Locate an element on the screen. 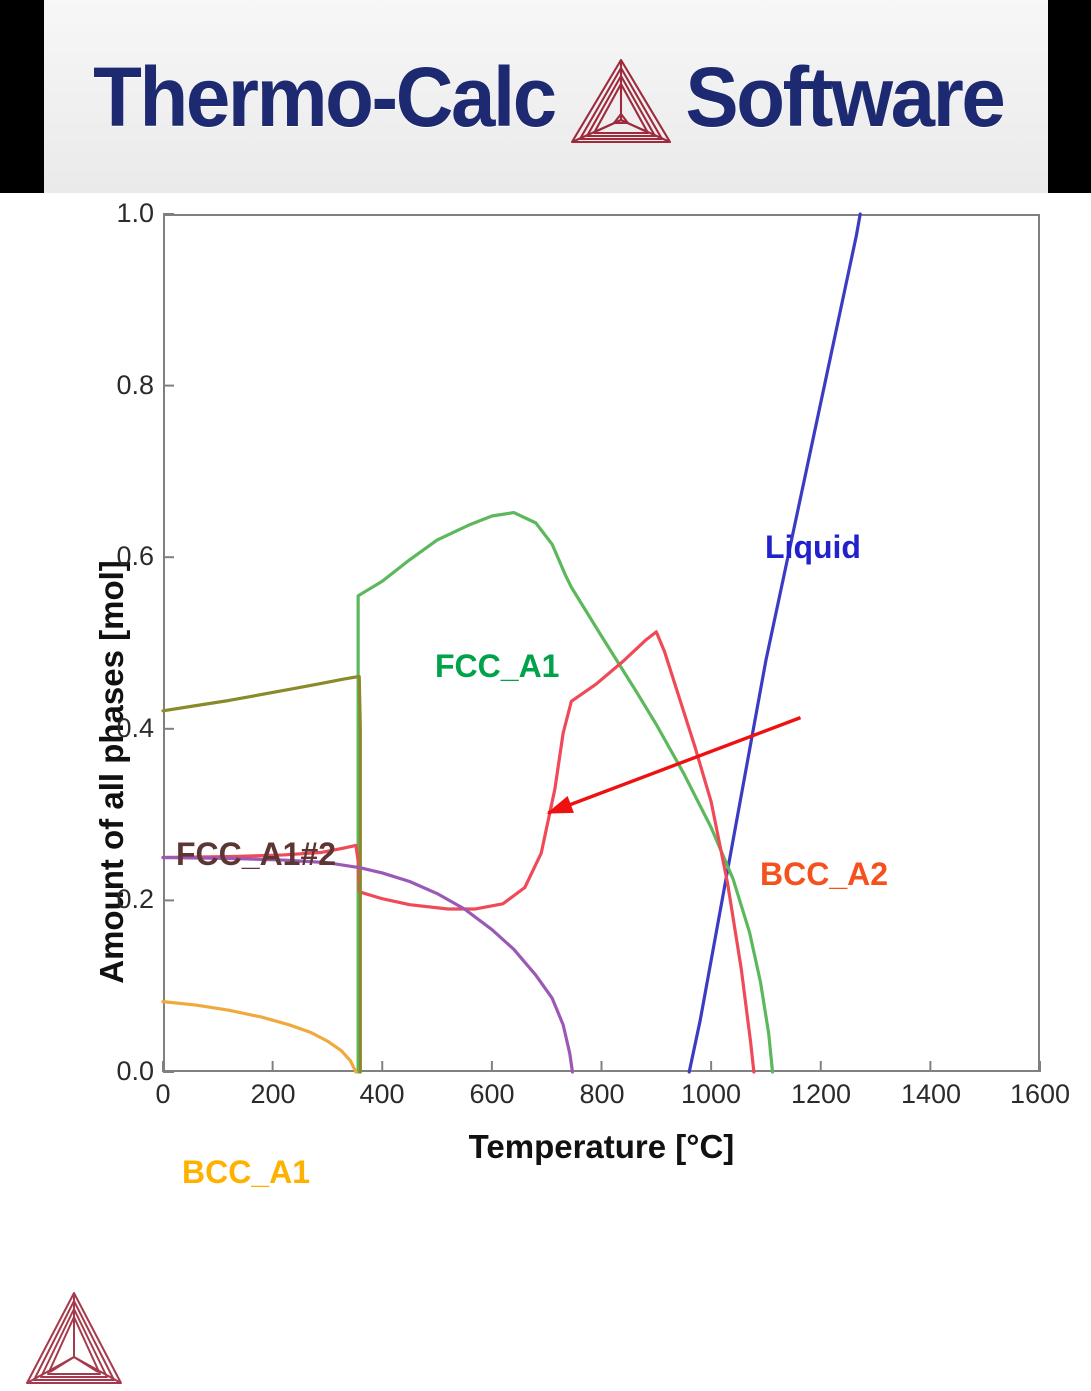 This screenshot has height=1391, width=1091. series-label-bcc-a2: BCC_A2 is located at coordinates (824, 874).